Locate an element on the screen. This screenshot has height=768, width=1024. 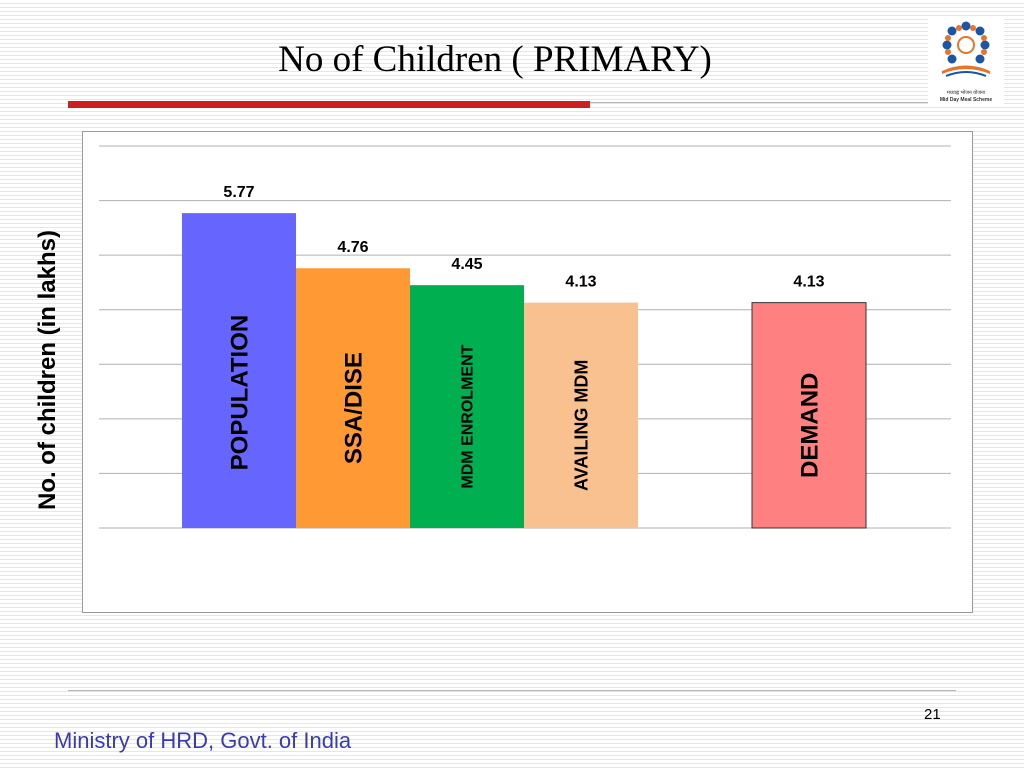
category-label: POPULATION is located at coordinates (239, 393).